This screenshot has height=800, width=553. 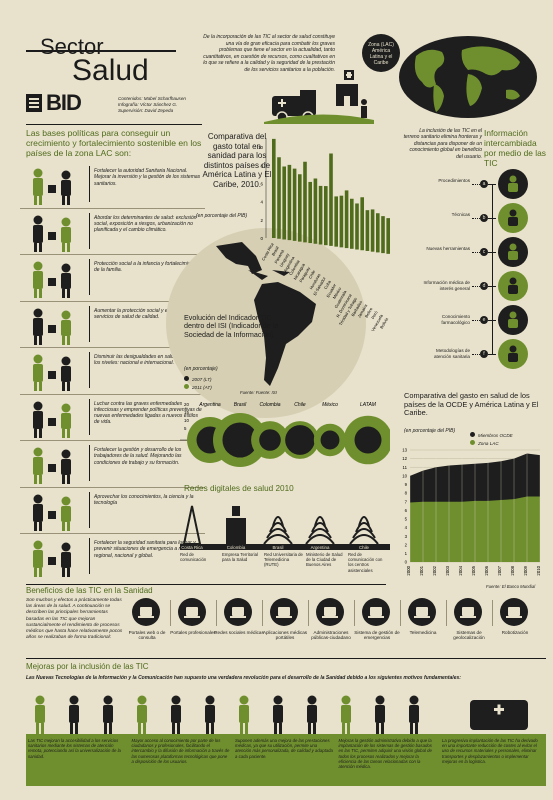 What do you see at coordinates (377, 624) in the screenshot?
I see `beneficio-item: Sistema de gestión de emergencias` at bounding box center [377, 624].